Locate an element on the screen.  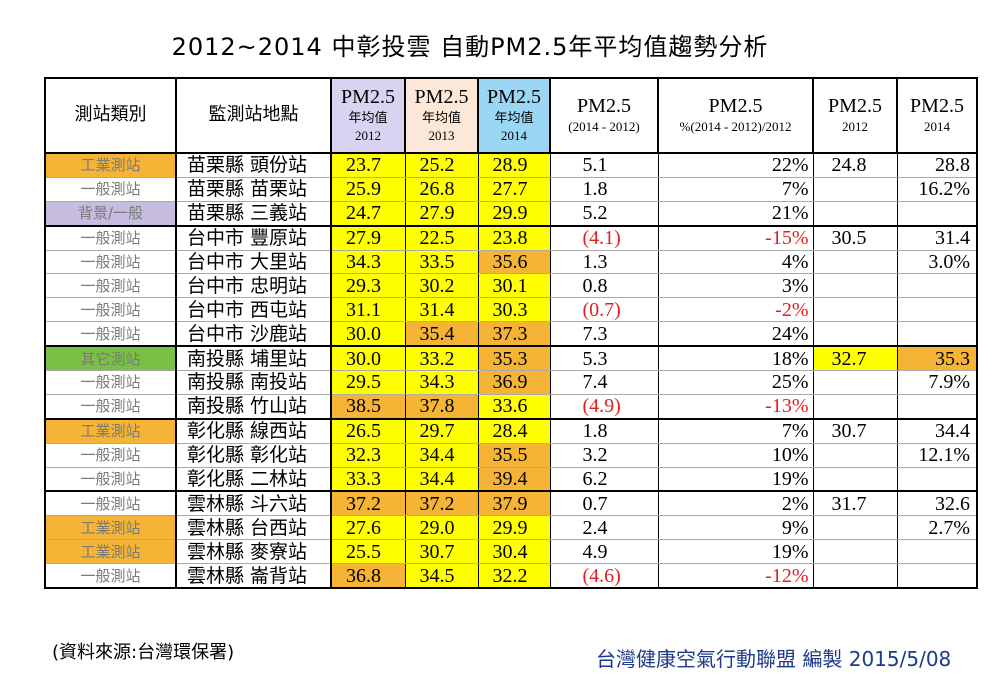
diff-value: 2.4 is located at coordinates (604, 528).